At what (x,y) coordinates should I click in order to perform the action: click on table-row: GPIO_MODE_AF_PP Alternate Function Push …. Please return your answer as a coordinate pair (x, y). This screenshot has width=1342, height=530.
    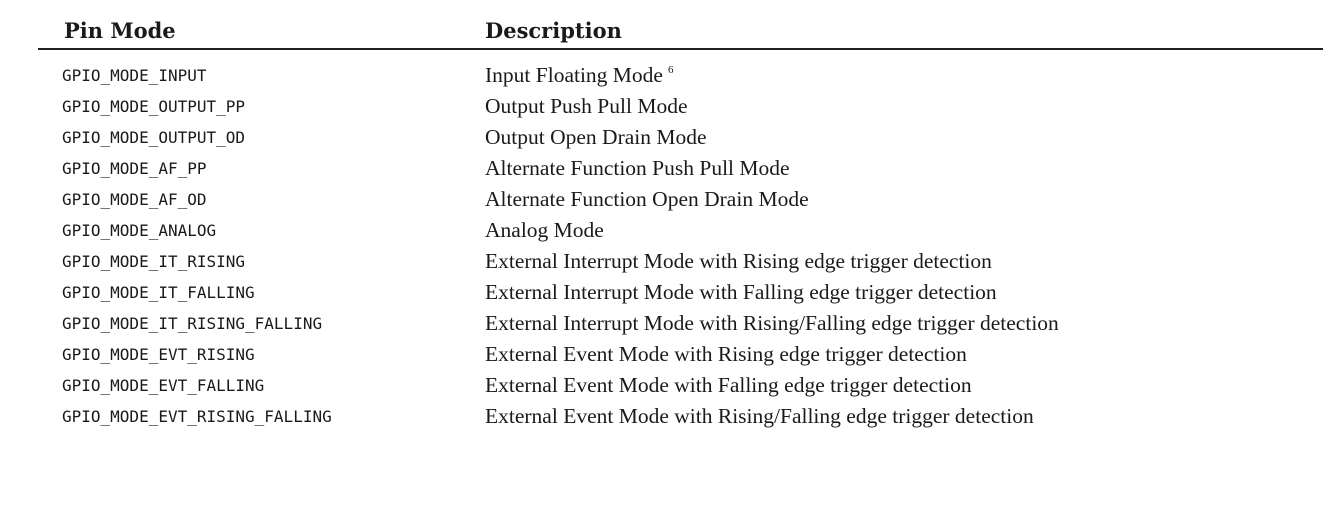
    Looking at the image, I should click on (680, 171).